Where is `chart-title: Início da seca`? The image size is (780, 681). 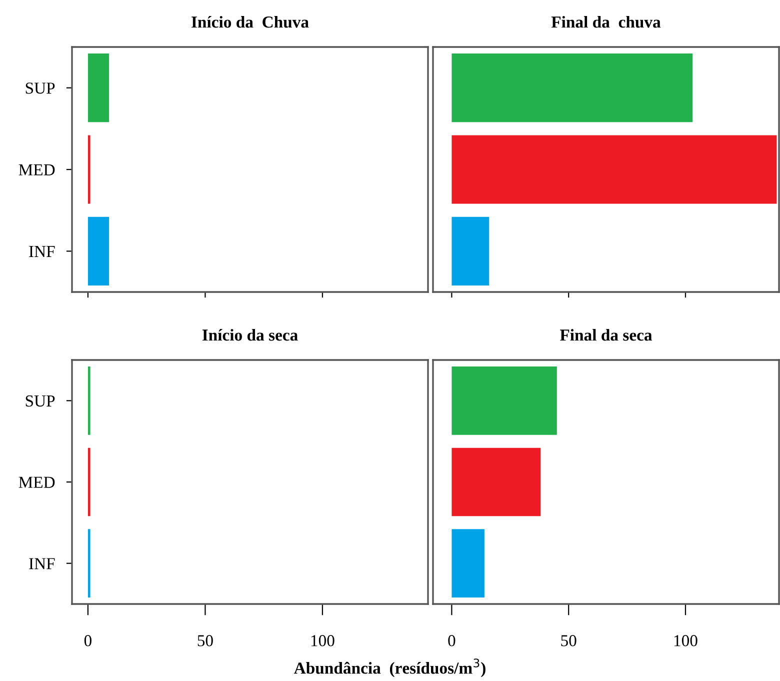 chart-title: Início da seca is located at coordinates (250, 334).